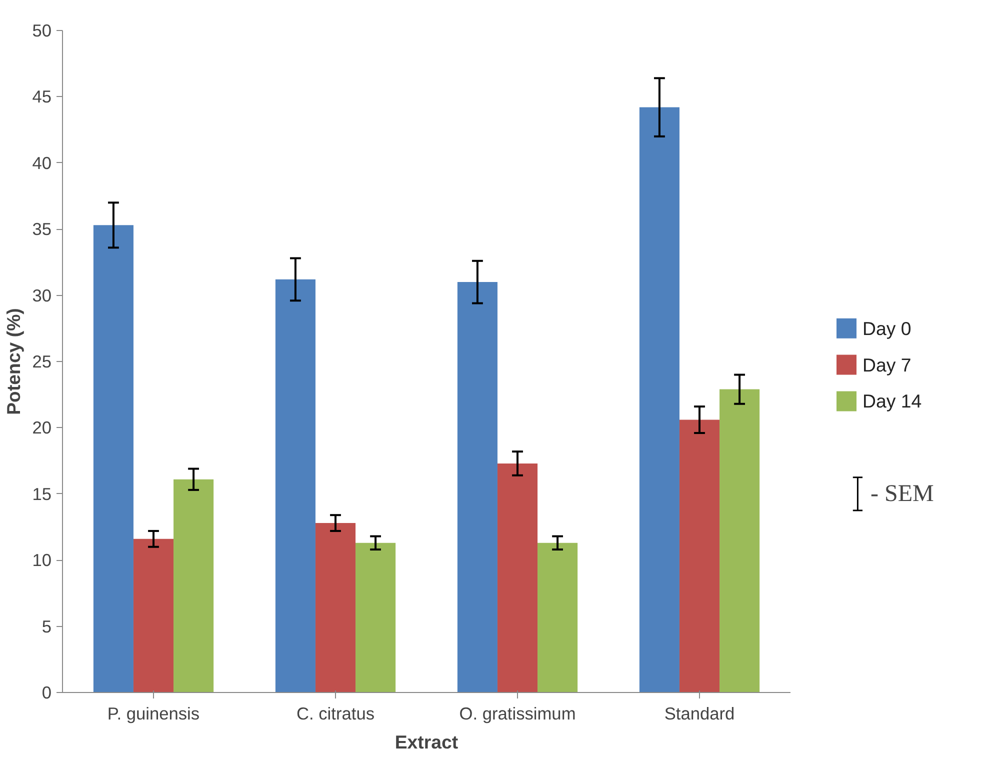 The image size is (999, 763). What do you see at coordinates (42, 560) in the screenshot?
I see `y-tick-label: 10` at bounding box center [42, 560].